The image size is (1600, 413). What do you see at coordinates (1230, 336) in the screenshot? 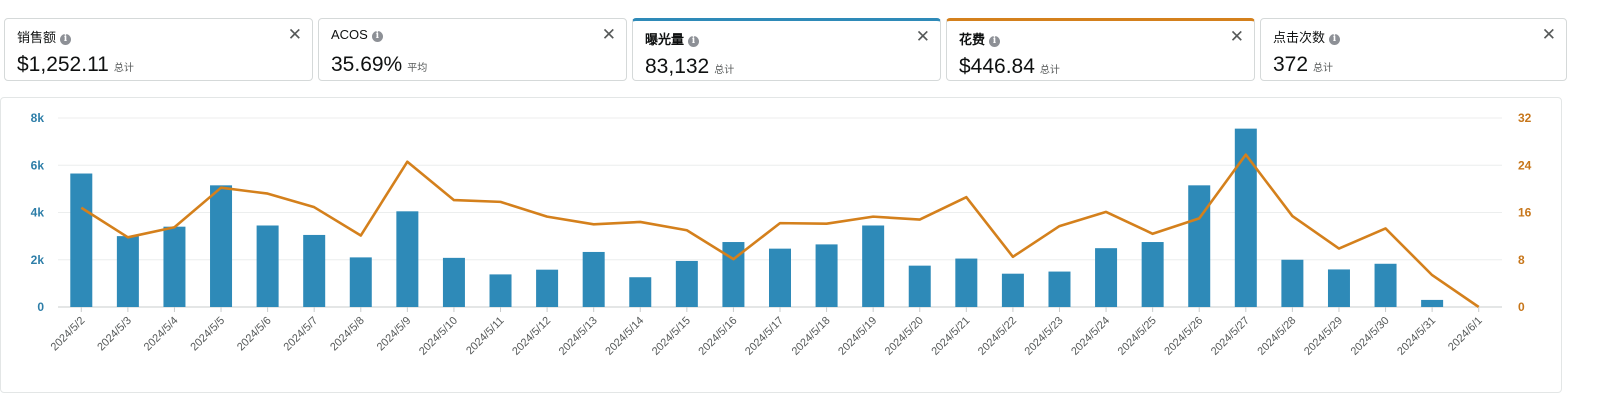
I see `x-tick-label: 2024/5/27` at bounding box center [1230, 336].